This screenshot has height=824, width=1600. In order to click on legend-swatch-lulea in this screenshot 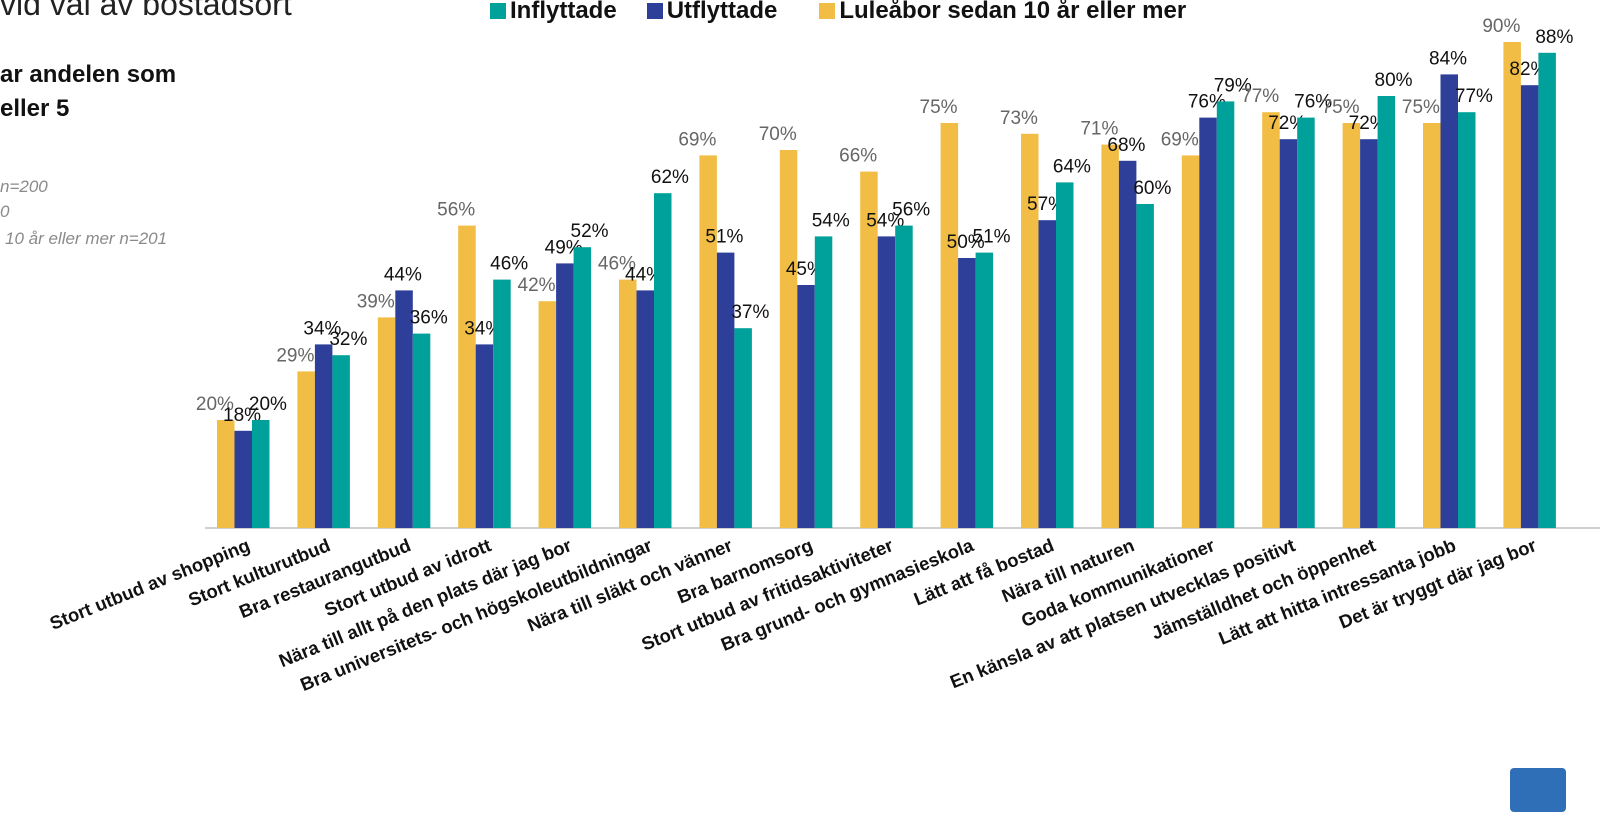, I will do `click(827, 11)`.